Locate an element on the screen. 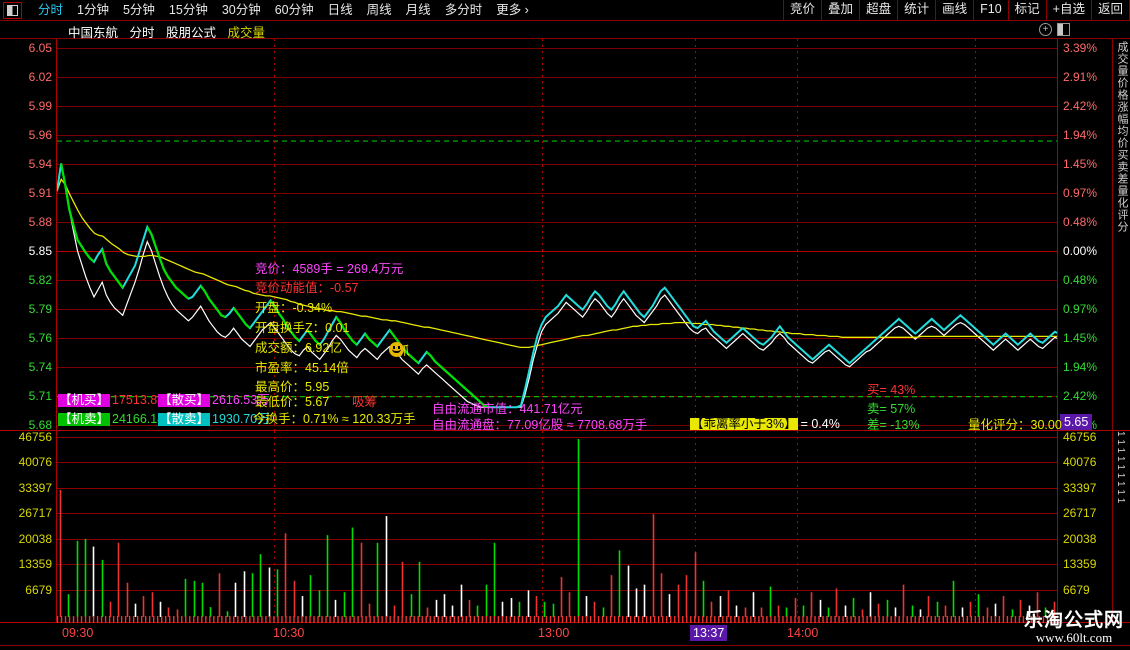 The height and width of the screenshot is (650, 1130). stock-name-label: 中国东航 is located at coordinates (93, 33).